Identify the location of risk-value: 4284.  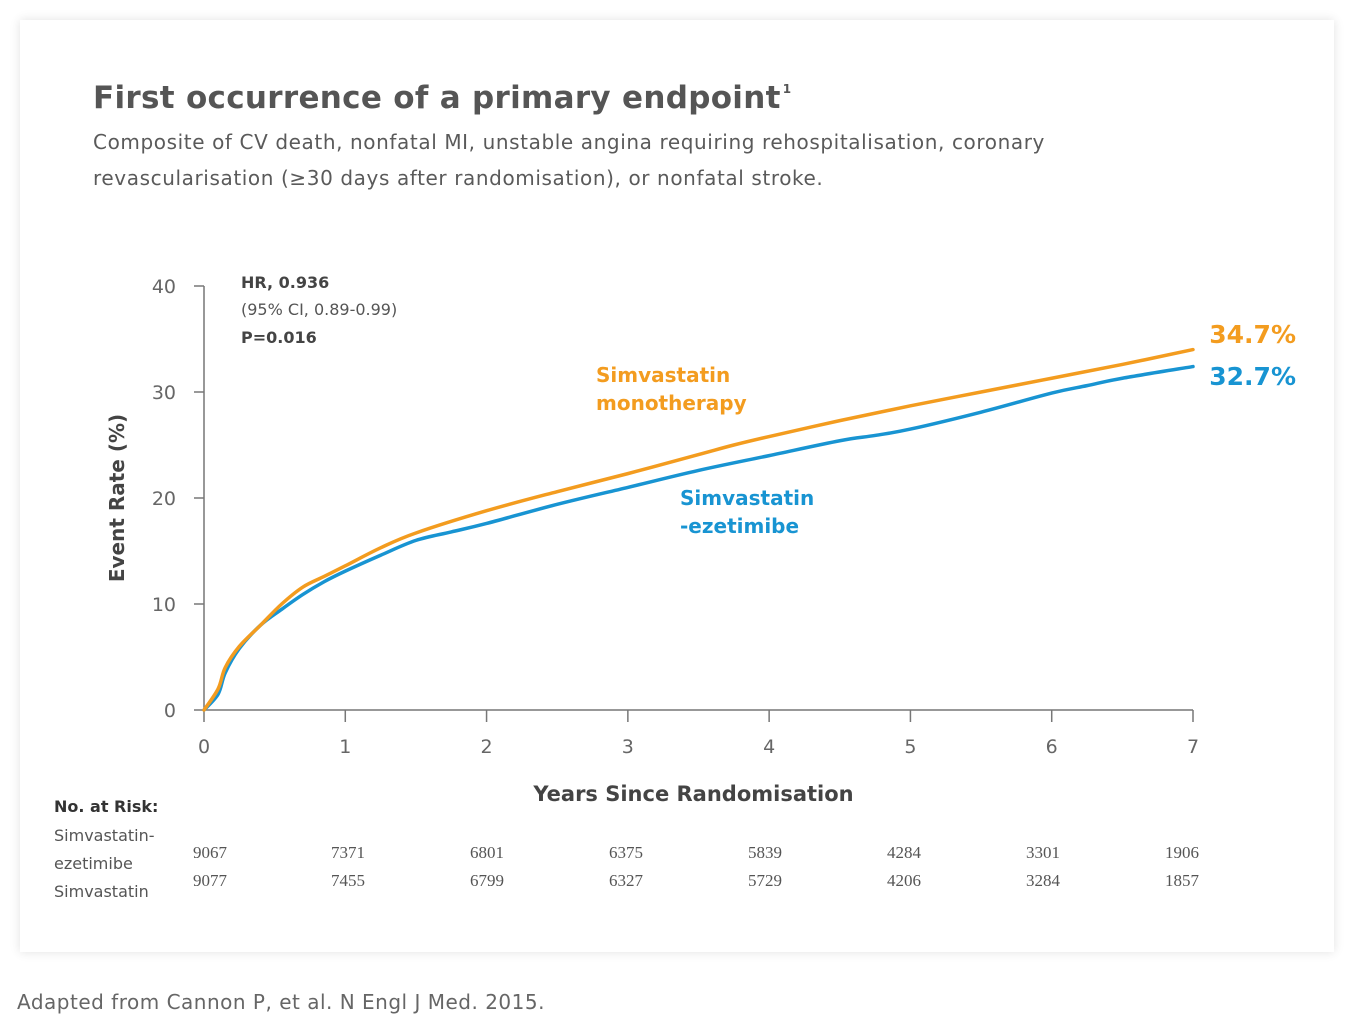
(904, 852).